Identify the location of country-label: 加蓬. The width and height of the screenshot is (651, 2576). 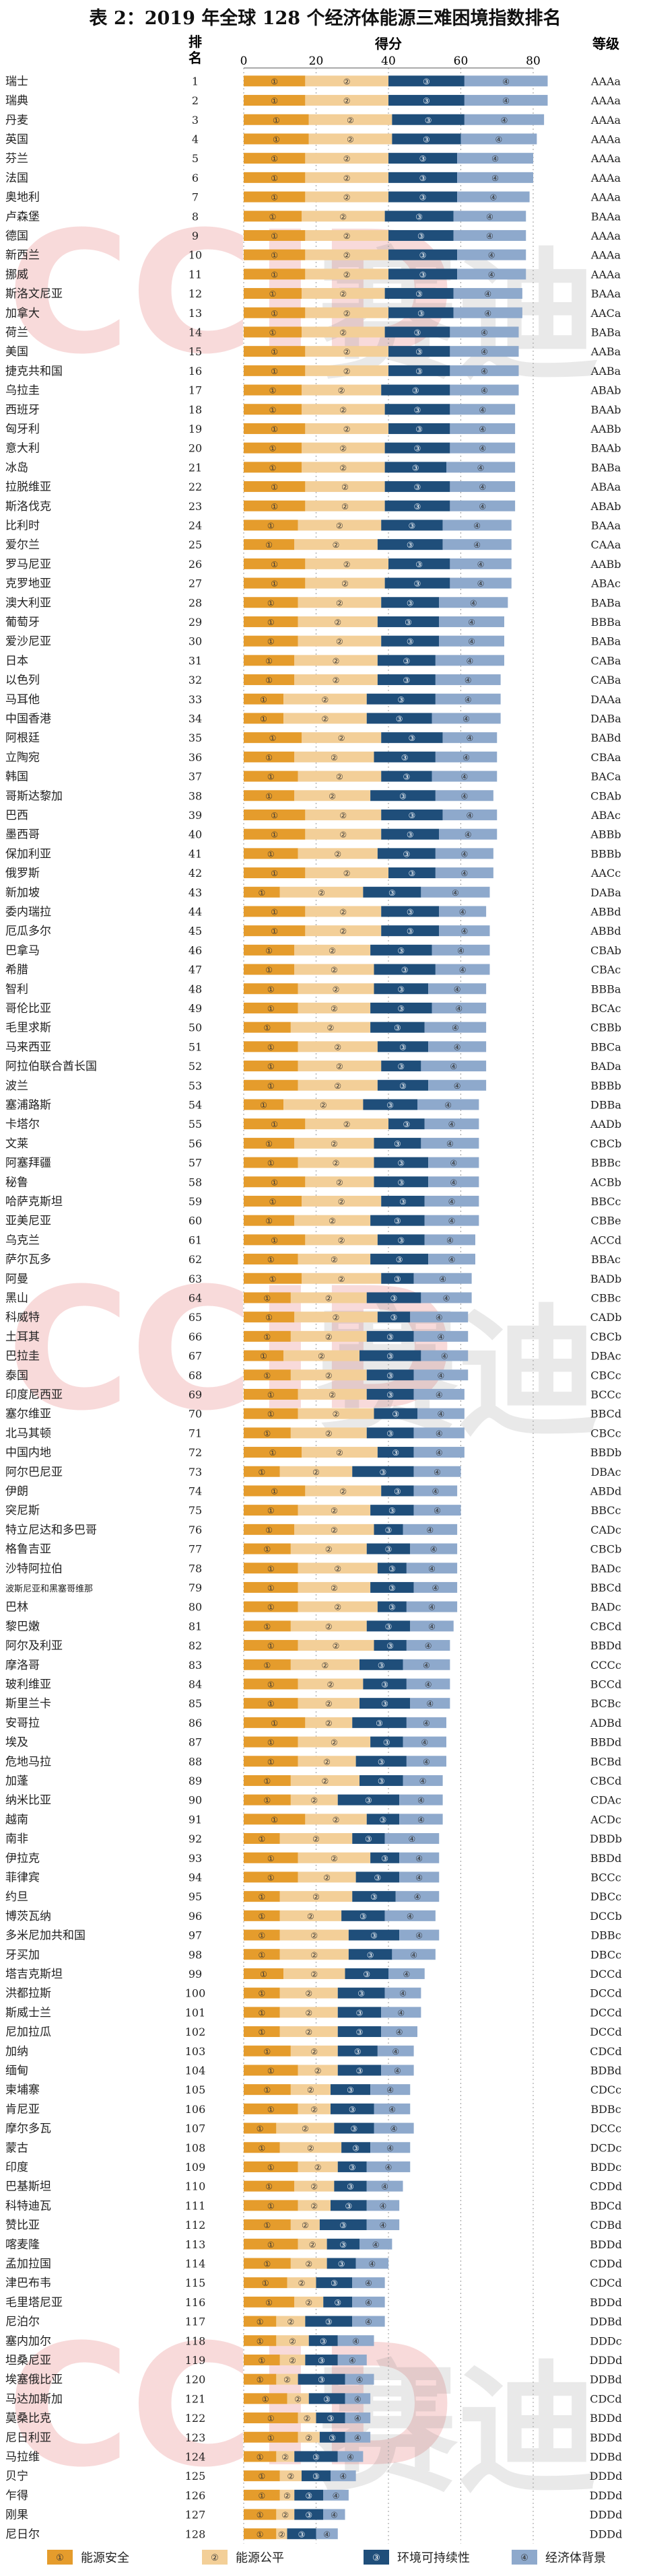
(16, 1781).